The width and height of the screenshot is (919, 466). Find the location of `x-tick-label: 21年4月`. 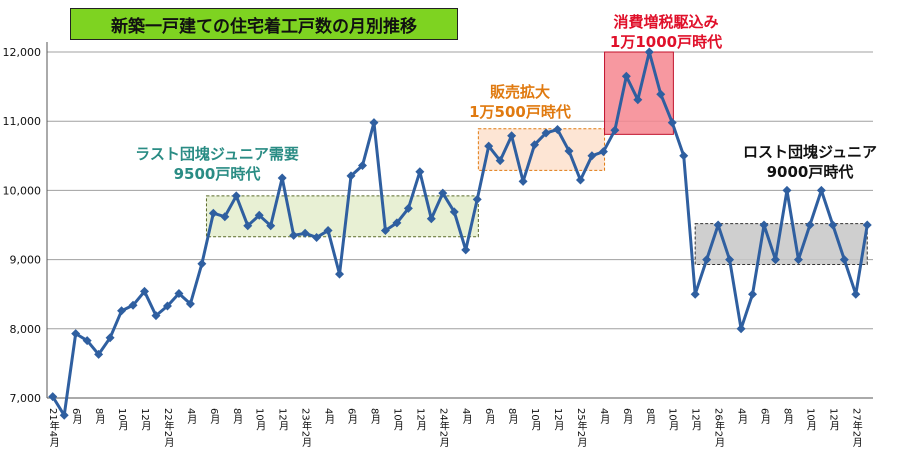

x-tick-label: 21年4月 is located at coordinates (53, 428).